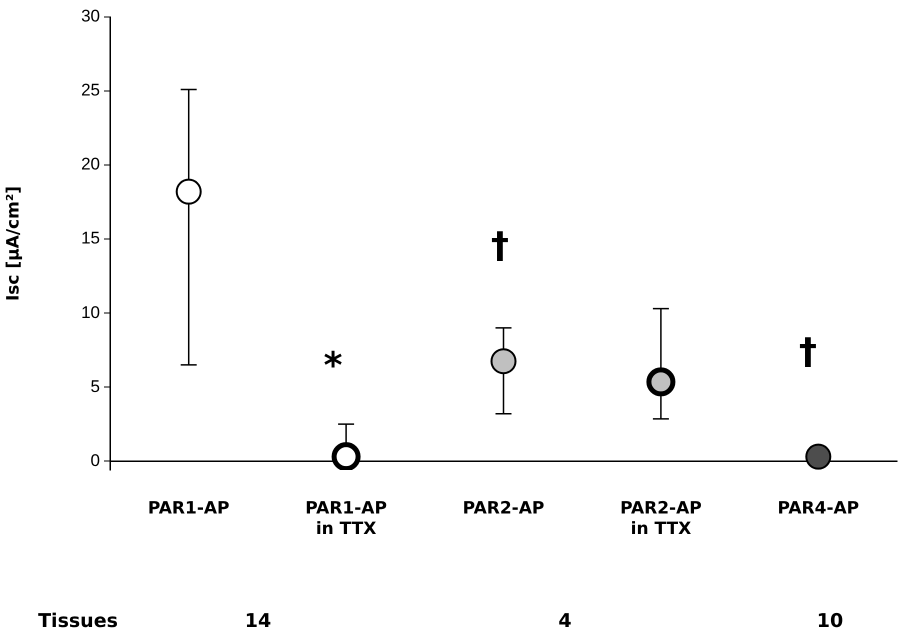 The width and height of the screenshot is (911, 633). What do you see at coordinates (78, 621) in the screenshot?
I see `text: Tissues` at bounding box center [78, 621].